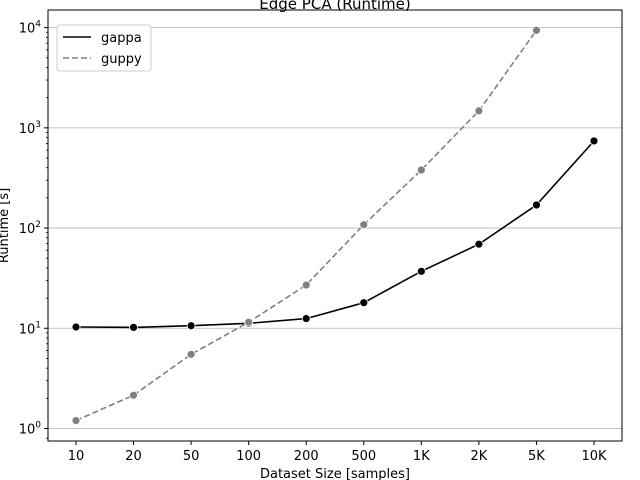 The image size is (640, 480). Describe the element at coordinates (76, 456) in the screenshot. I see `x-tick-label: 10` at that location.